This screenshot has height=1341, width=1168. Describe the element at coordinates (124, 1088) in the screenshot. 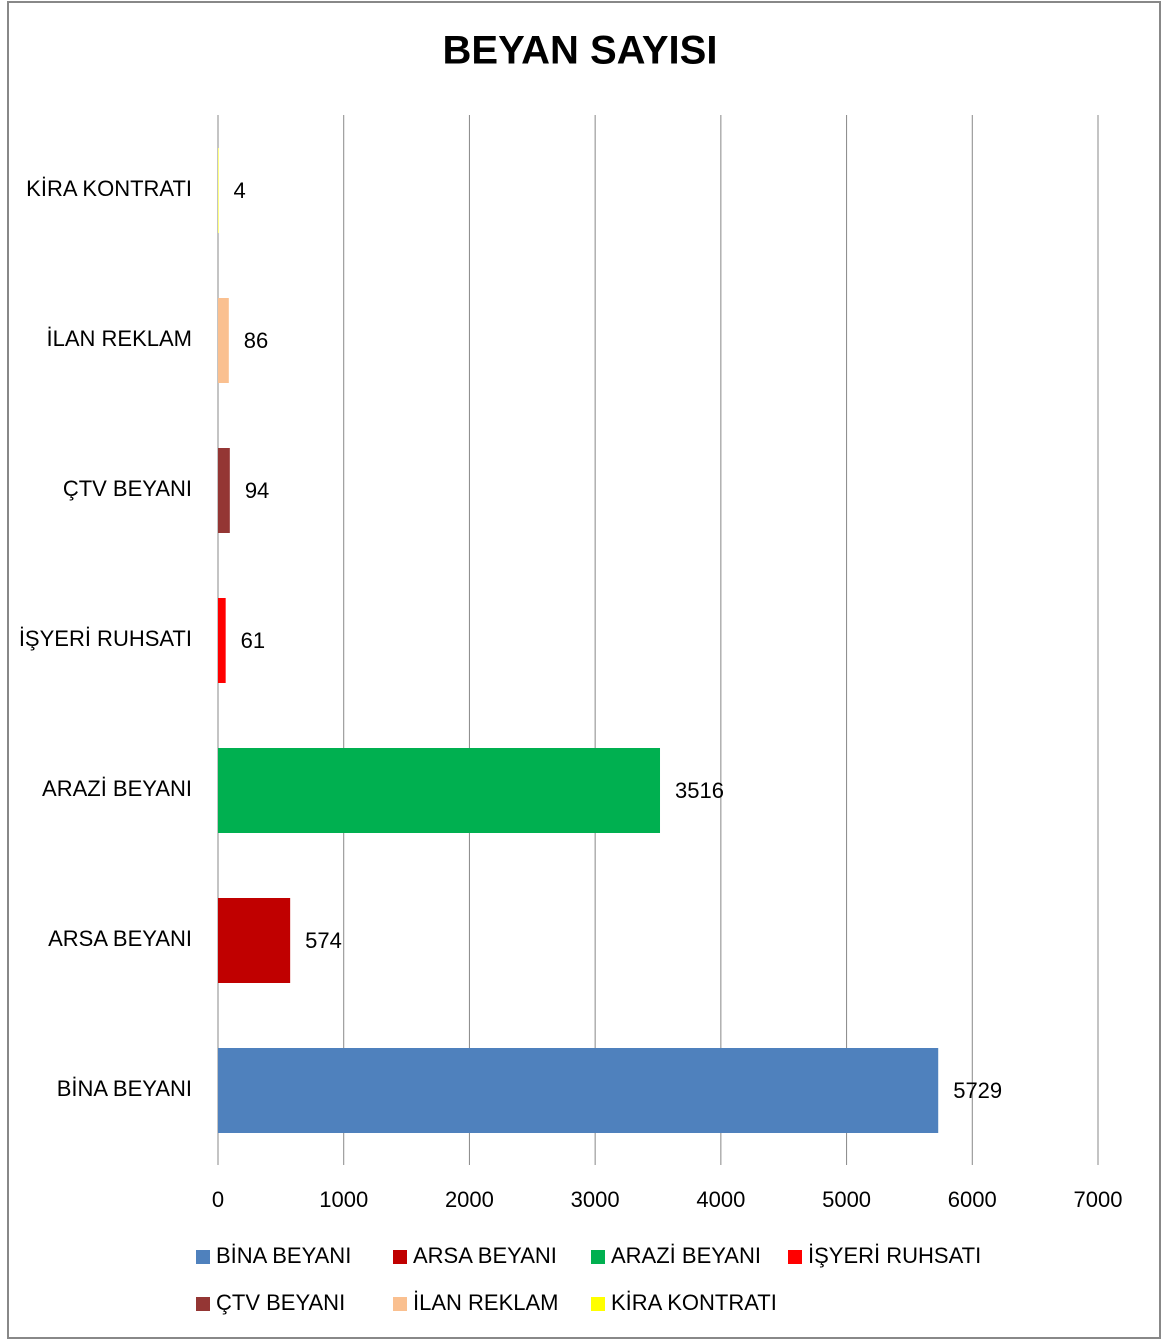

I see `y-tick-label: BİNA BEYANI` at that location.